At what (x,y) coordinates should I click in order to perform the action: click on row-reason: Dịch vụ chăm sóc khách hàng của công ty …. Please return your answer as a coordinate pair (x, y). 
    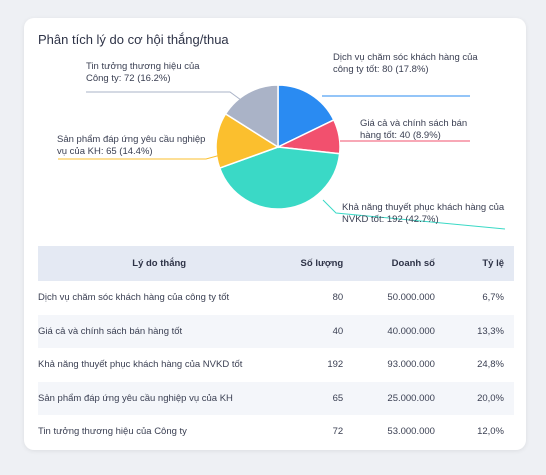
    Looking at the image, I should click on (134, 298).